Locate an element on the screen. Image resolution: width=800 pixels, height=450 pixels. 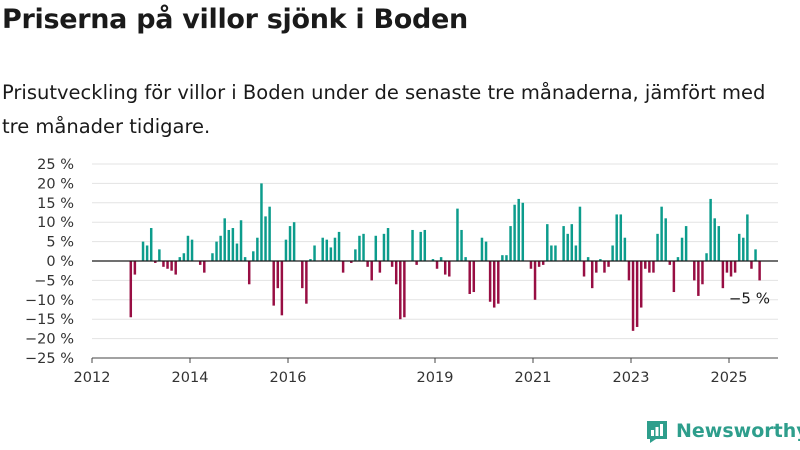
y-tick-label: 0 % is located at coordinates (60, 262).